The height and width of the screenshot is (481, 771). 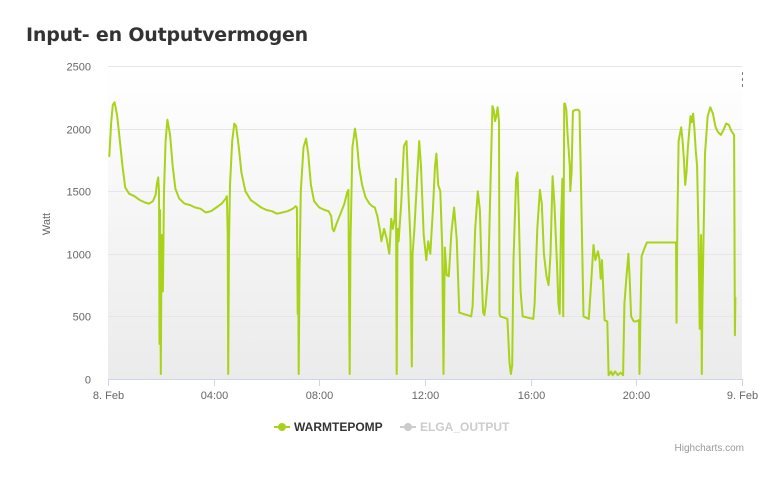 What do you see at coordinates (79, 68) in the screenshot?
I see `y-tick-label: 2500` at bounding box center [79, 68].